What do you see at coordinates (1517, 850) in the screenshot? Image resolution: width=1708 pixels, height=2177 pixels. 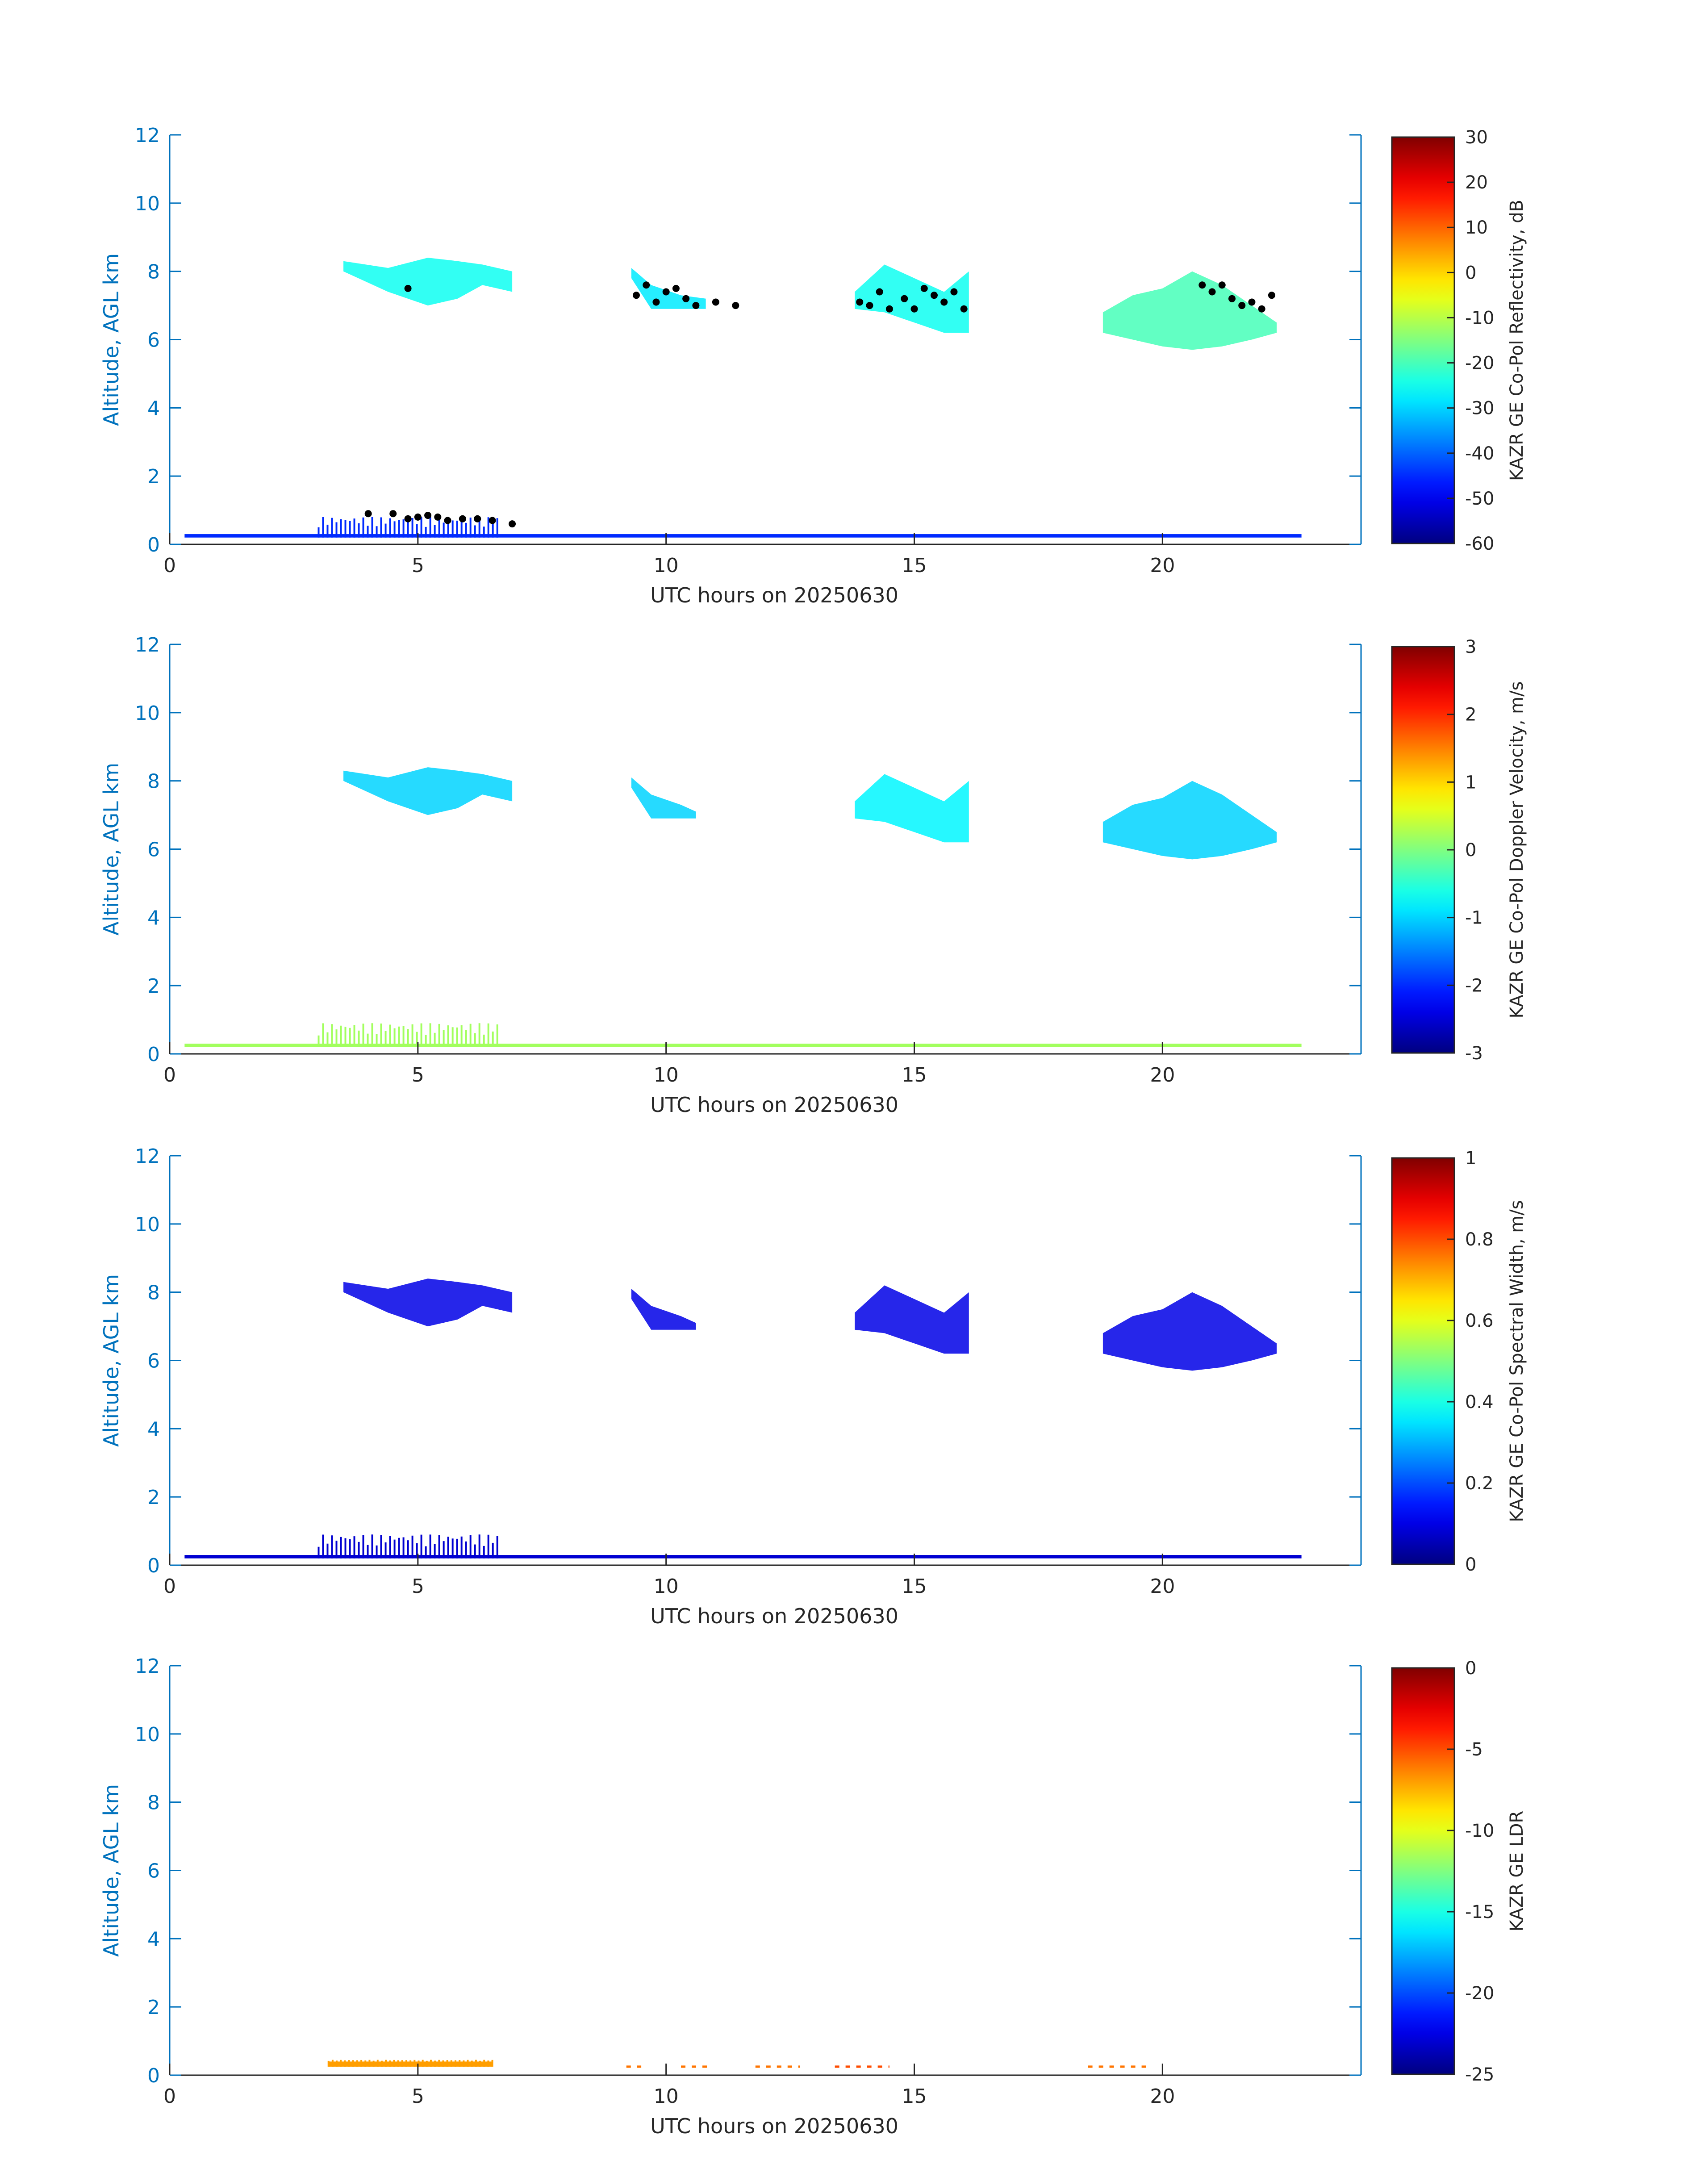 I see `colorbar-label: KAZR GE Co-Pol Doppler Velocity, m/s` at bounding box center [1517, 850].